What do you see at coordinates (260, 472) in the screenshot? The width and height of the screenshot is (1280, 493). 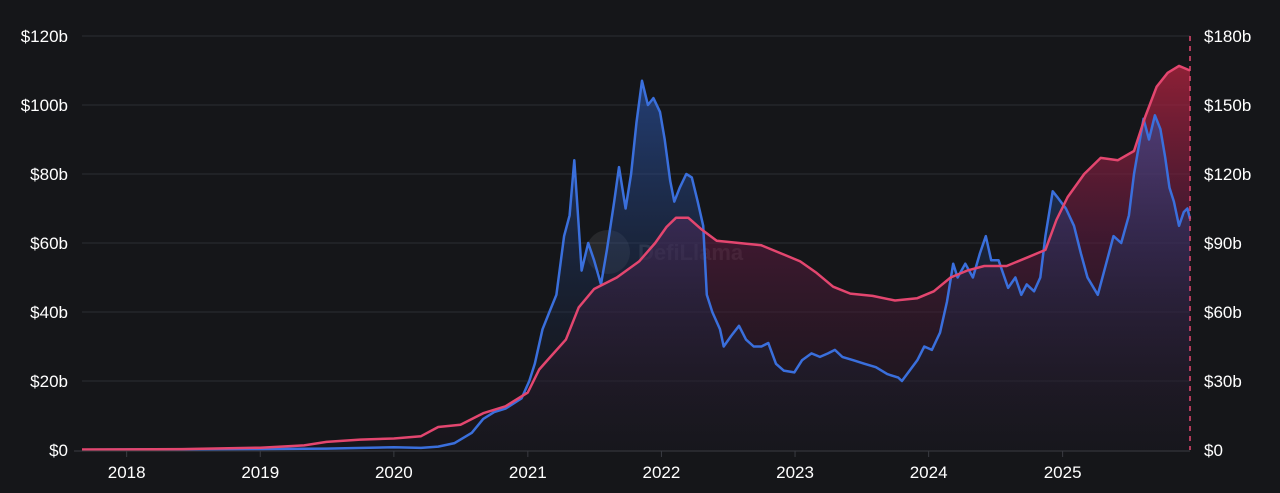 I see `x-tick-label: 2019` at bounding box center [260, 472].